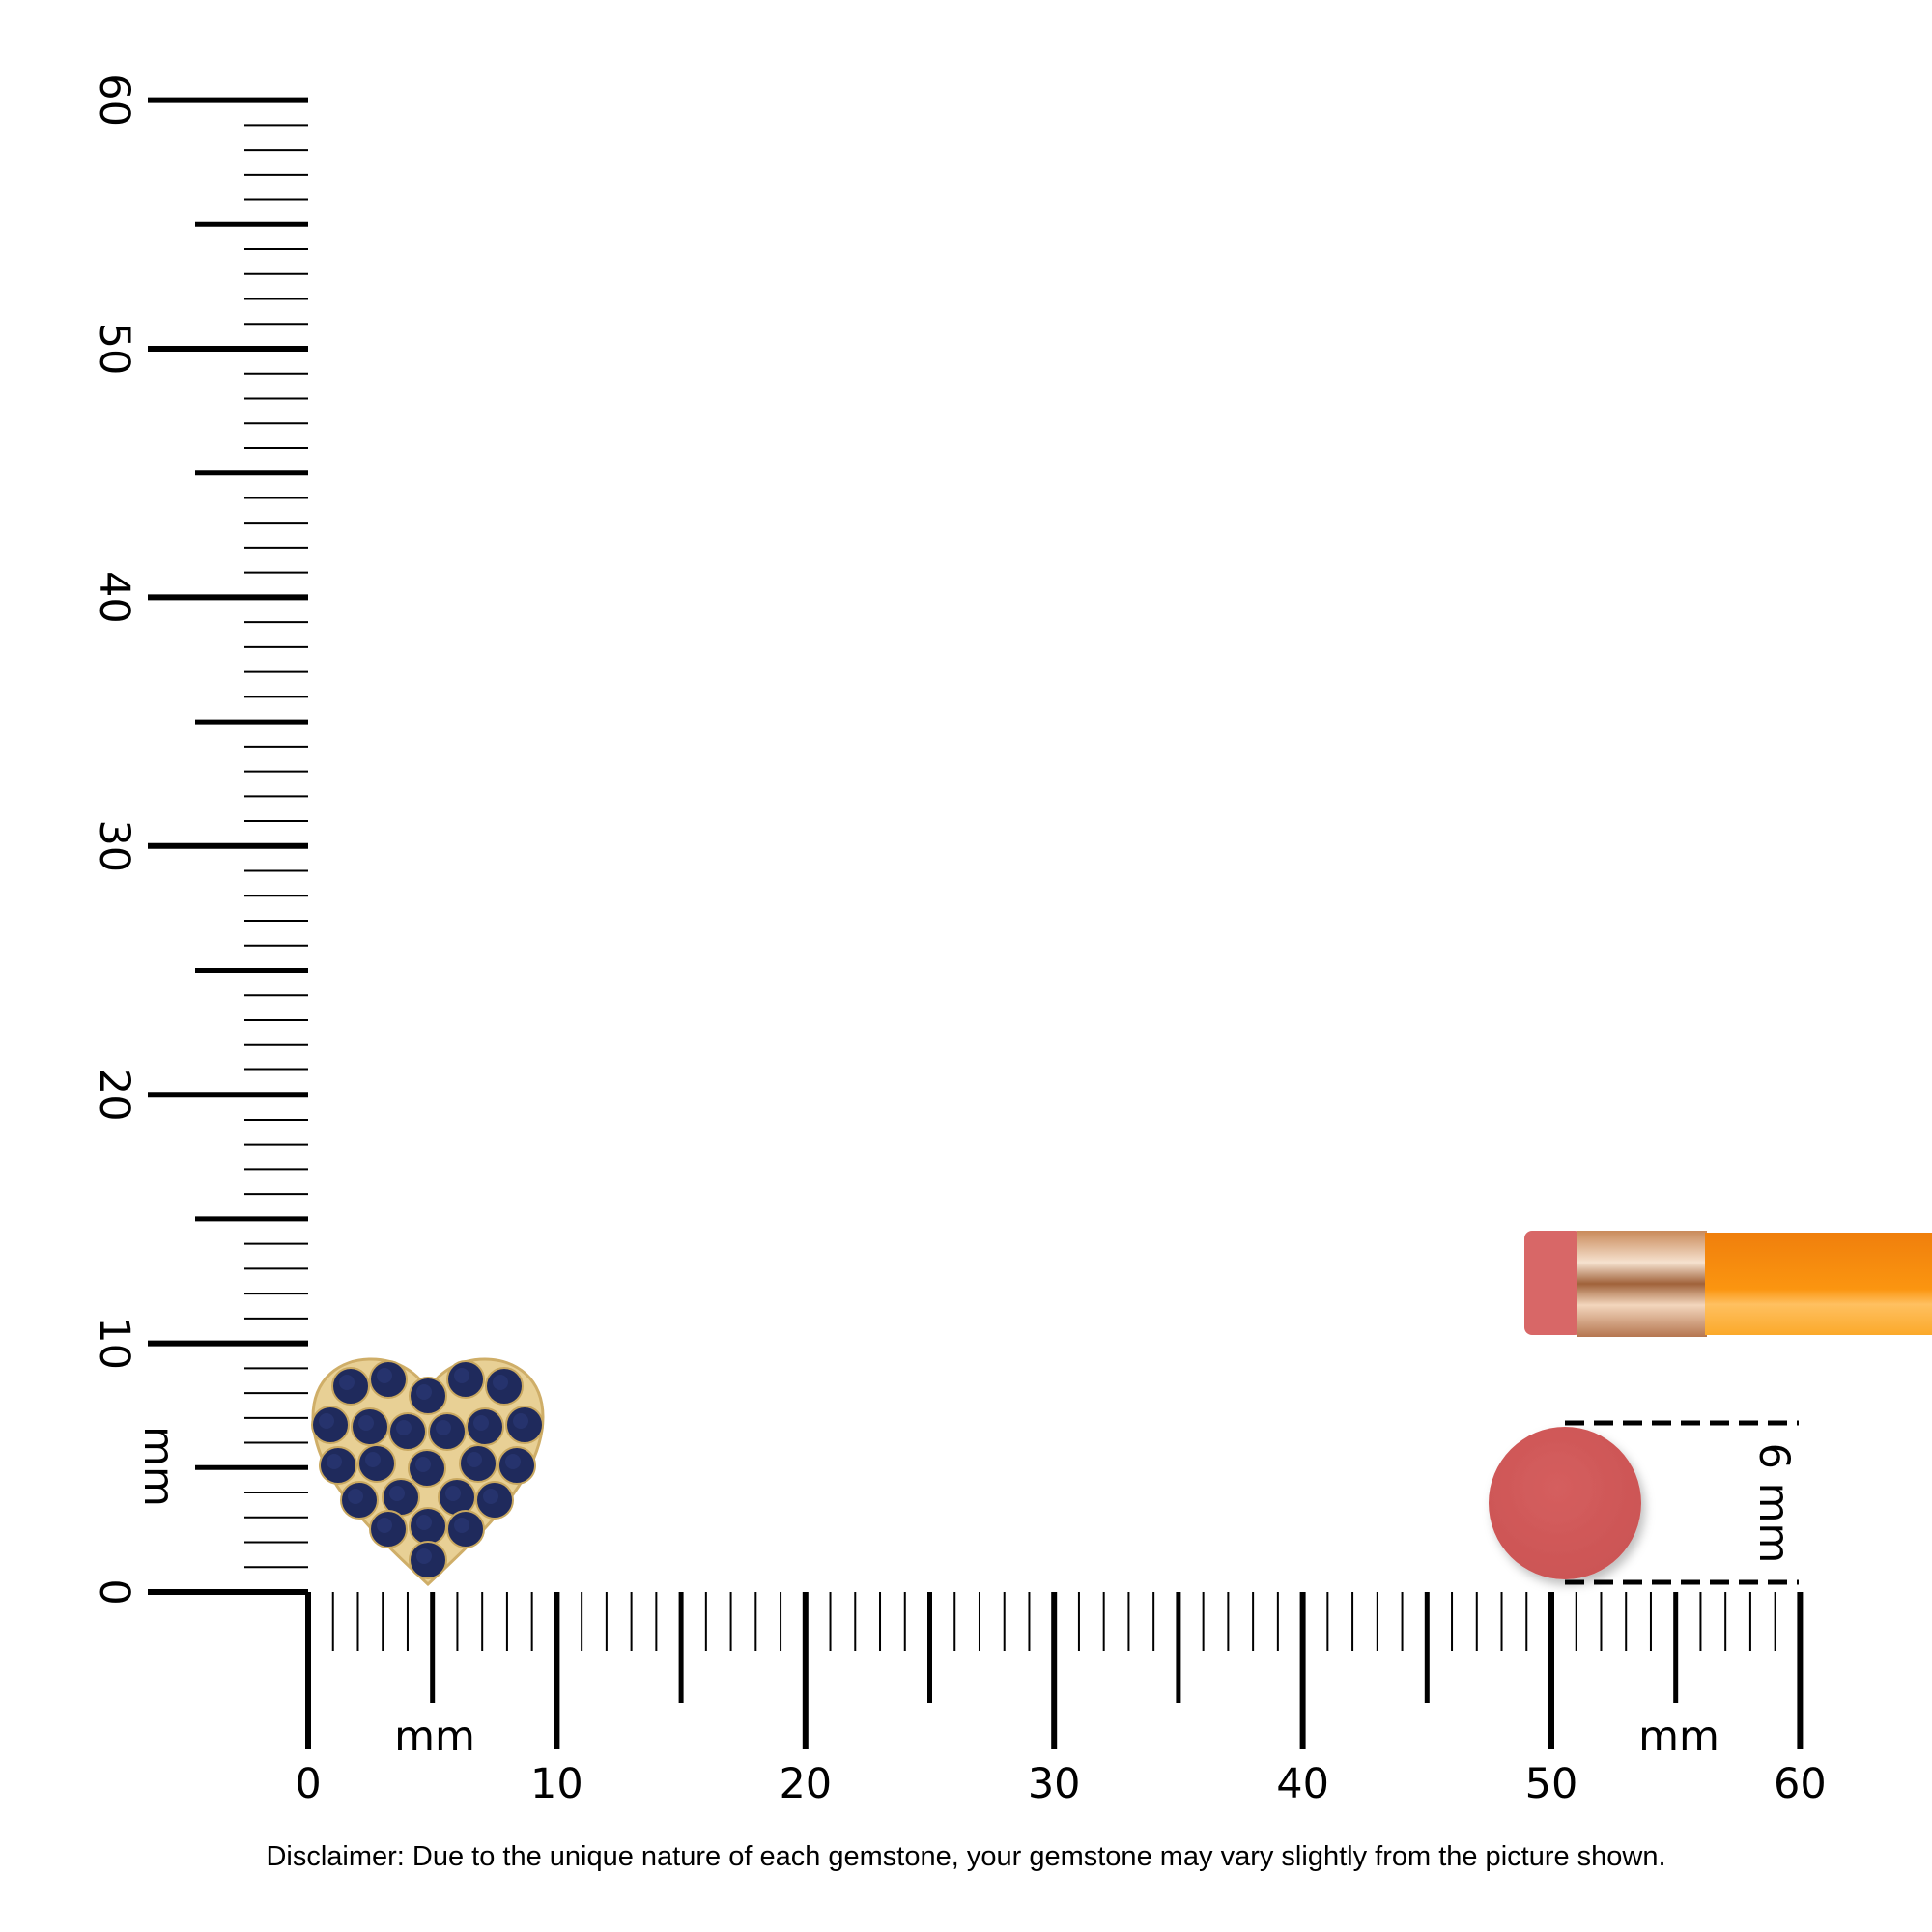 This screenshot has width=1932, height=1932. I want to click on horizontal-ruler: 0 10 20 30 40 50 60, so click(1061, 1700).